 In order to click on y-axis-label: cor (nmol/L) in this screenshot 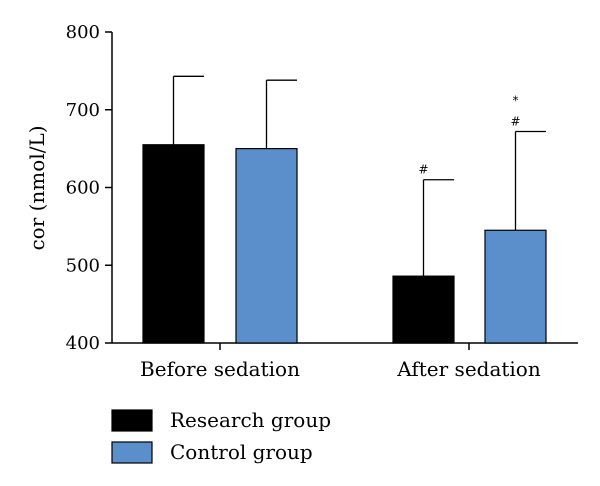, I will do `click(37, 187)`.